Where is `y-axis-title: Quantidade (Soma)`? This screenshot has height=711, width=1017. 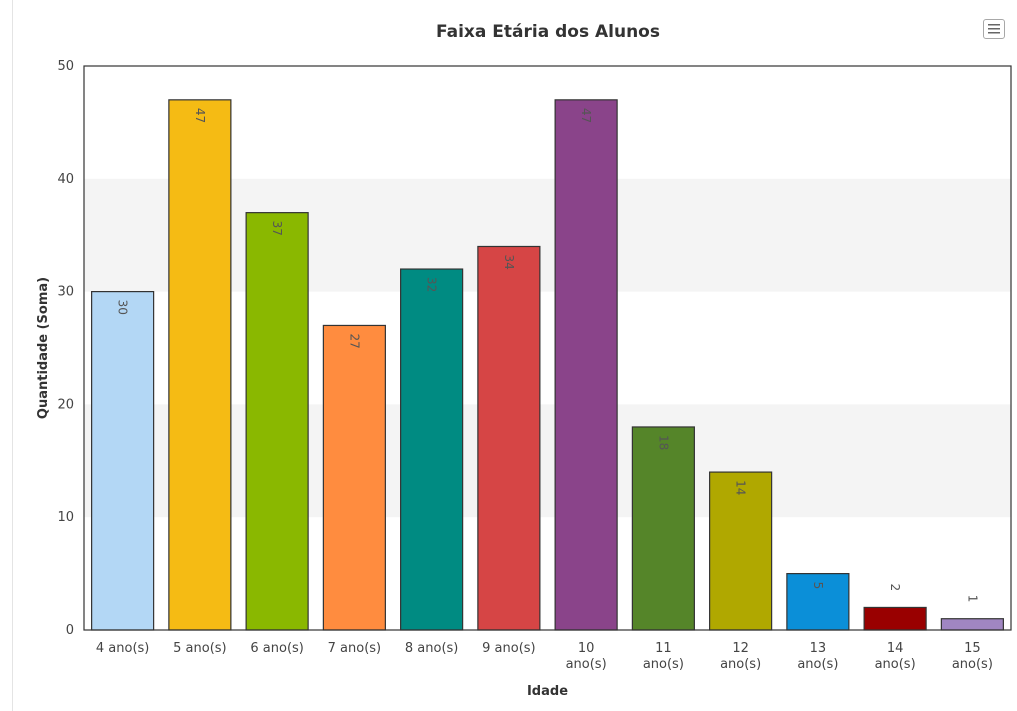 y-axis-title: Quantidade (Soma) is located at coordinates (43, 348).